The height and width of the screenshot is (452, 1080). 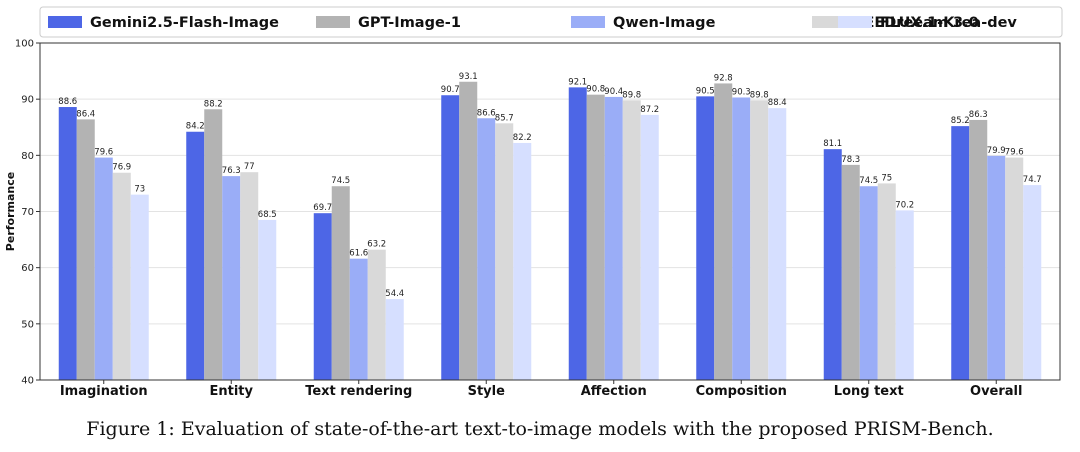 What do you see at coordinates (394, 294) in the screenshot?
I see `bar-value-label: 54.4` at bounding box center [394, 294].